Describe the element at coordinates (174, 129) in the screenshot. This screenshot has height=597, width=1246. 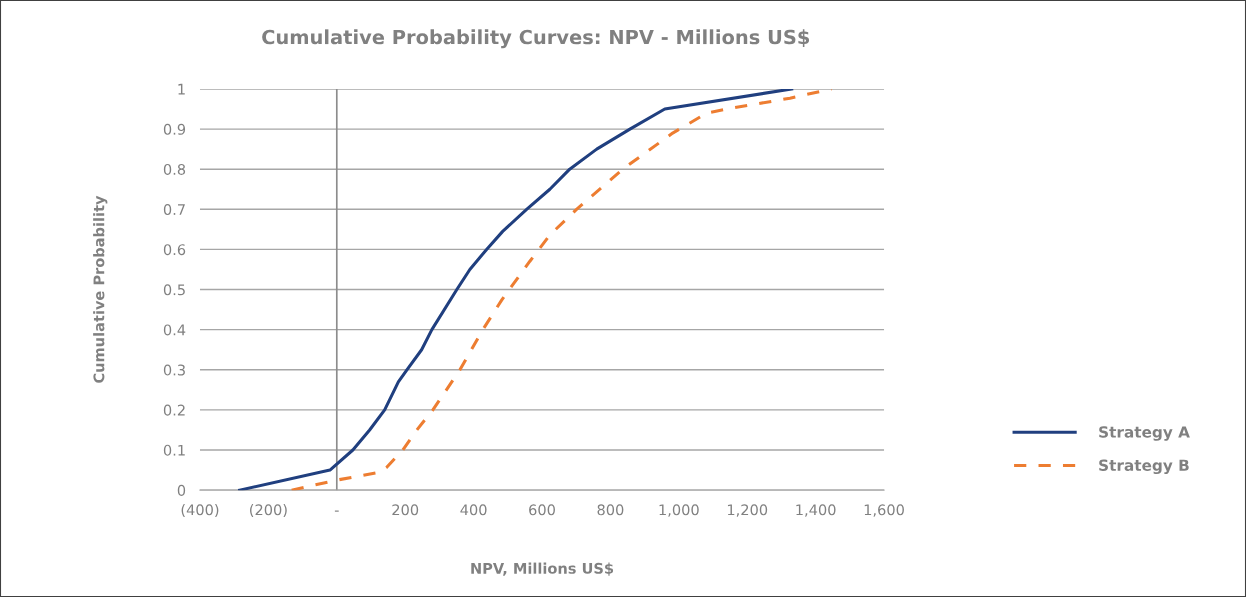
I see `y-tick-label: 0.9` at that location.